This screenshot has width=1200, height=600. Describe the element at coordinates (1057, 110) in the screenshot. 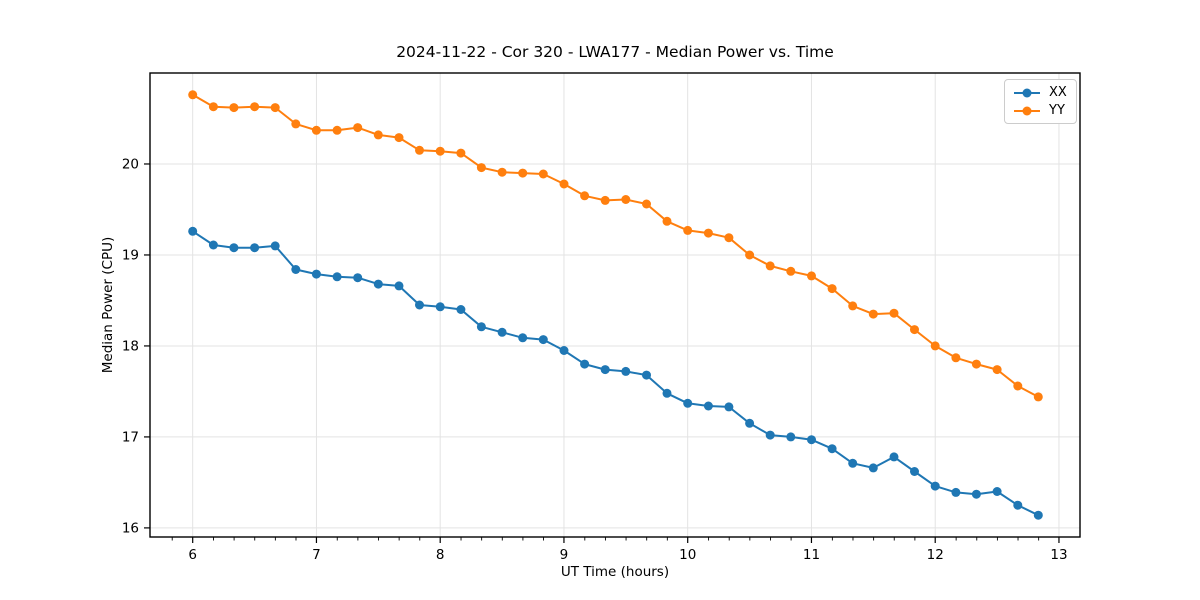

I see `legend-label-YY: YY` at that location.